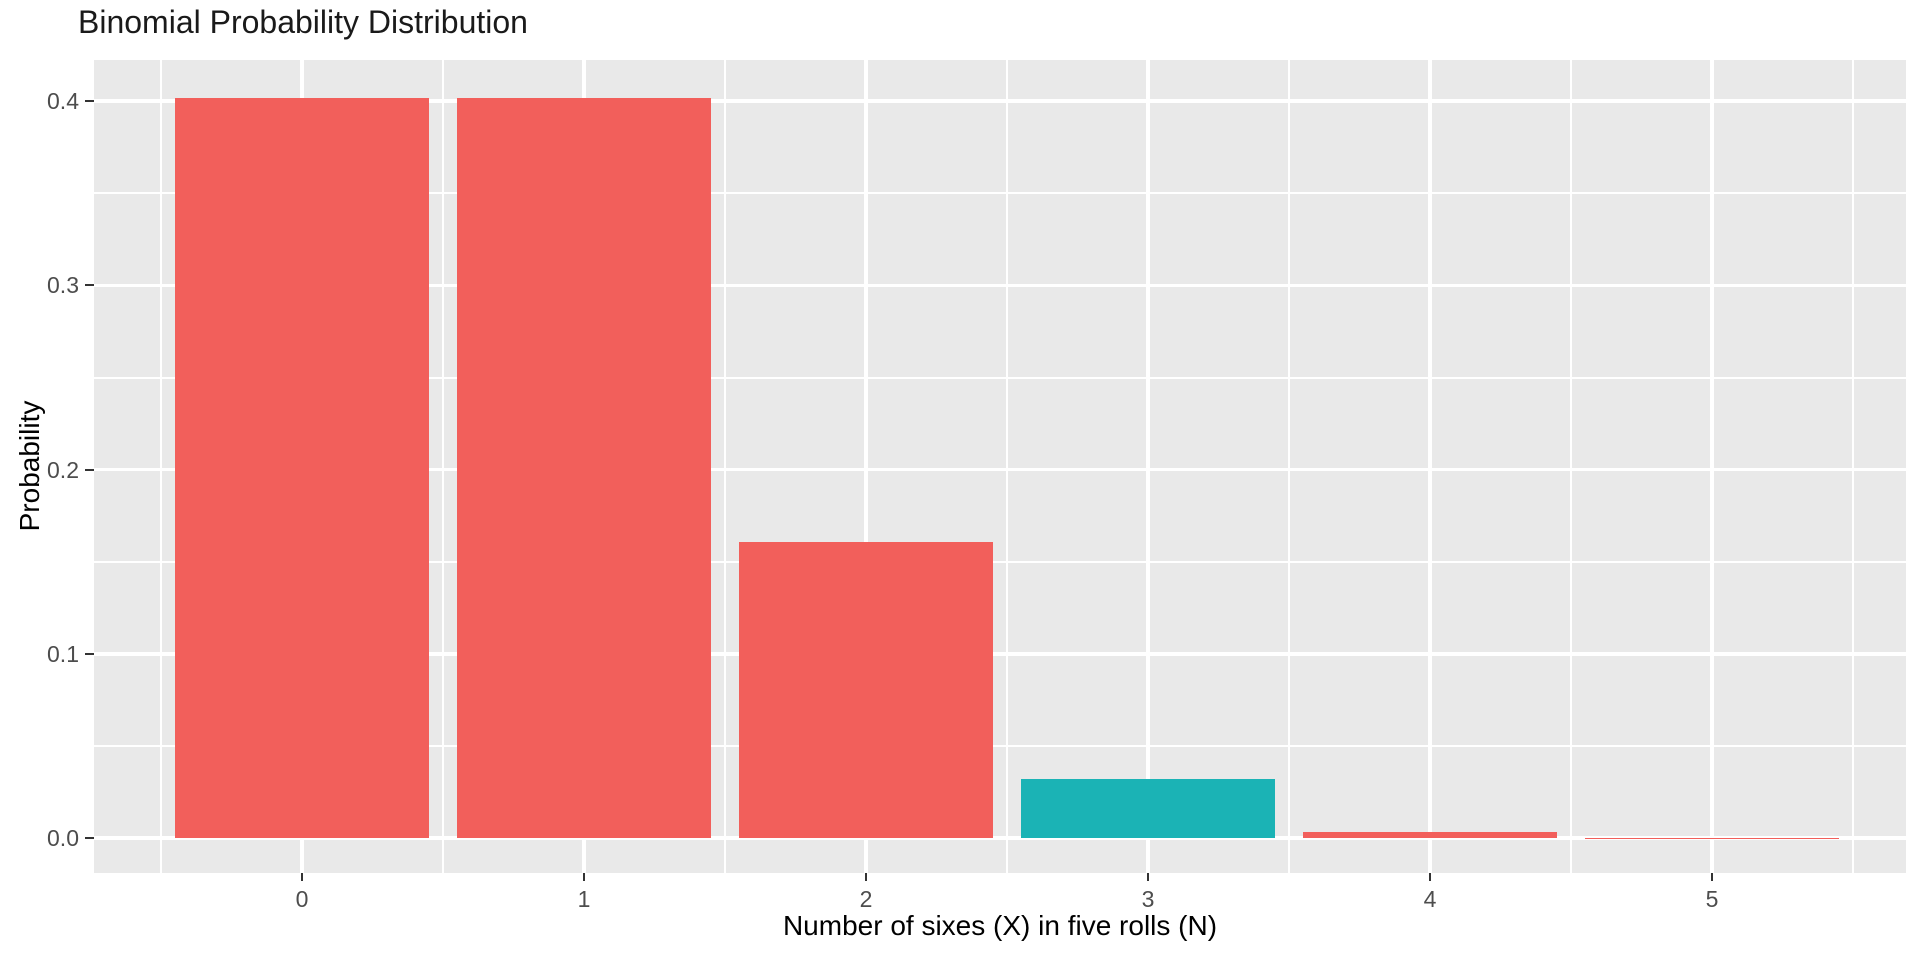  What do you see at coordinates (1430, 899) in the screenshot?
I see `x-tick-label: 4` at bounding box center [1430, 899].